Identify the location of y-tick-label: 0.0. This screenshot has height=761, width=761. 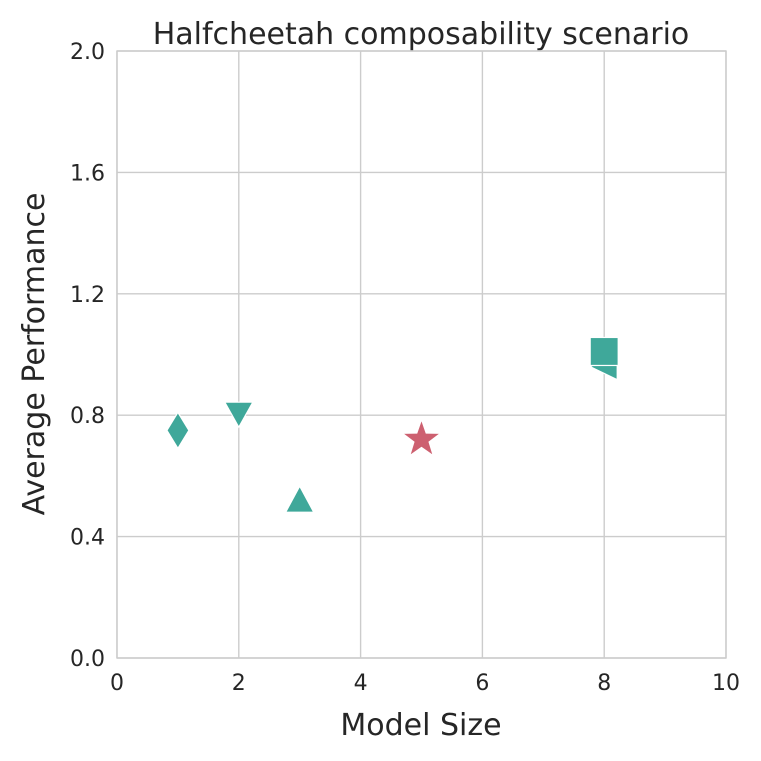
(87, 659).